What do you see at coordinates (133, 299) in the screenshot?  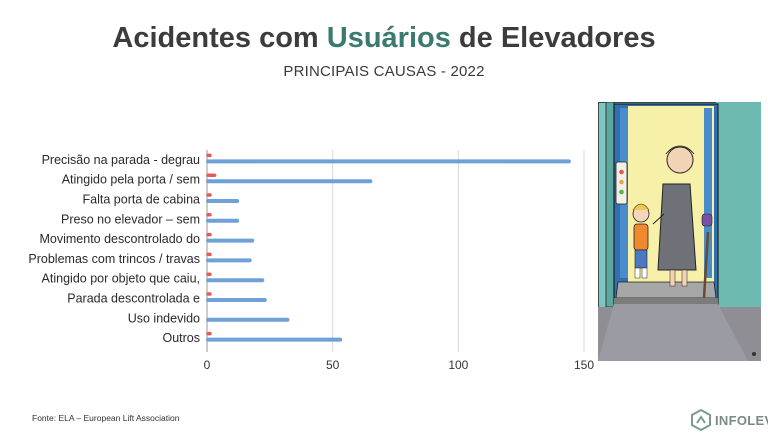 I see `category-label: Parada descontrolada e` at bounding box center [133, 299].